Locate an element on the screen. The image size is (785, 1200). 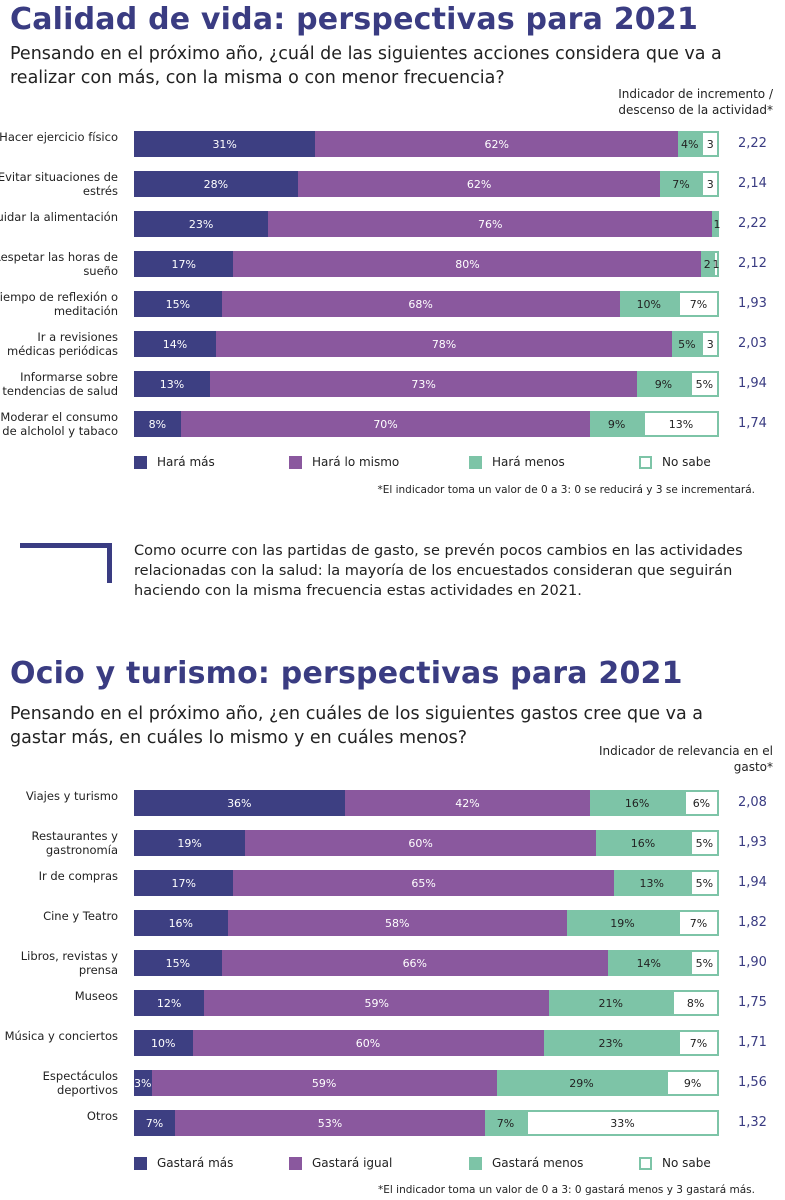
bar-segment-less: 23% is located at coordinates (611, 1043).